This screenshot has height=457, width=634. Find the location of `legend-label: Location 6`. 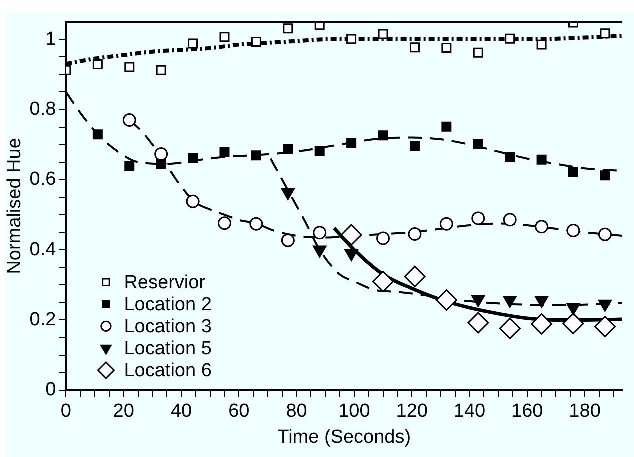

legend-label: Location 6 is located at coordinates (168, 371).